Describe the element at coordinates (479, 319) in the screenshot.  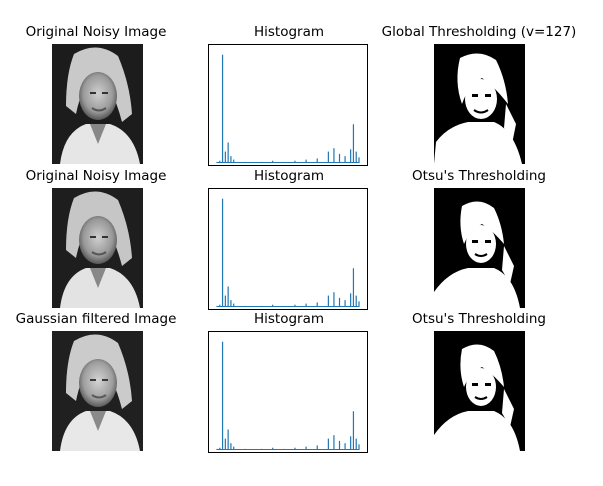
I see `thresh-title-3: Otsu's Thresholding` at that location.